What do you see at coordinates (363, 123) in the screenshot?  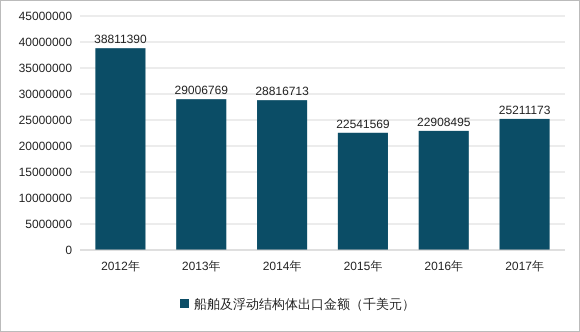 I see `data-label: 22541569` at bounding box center [363, 123].